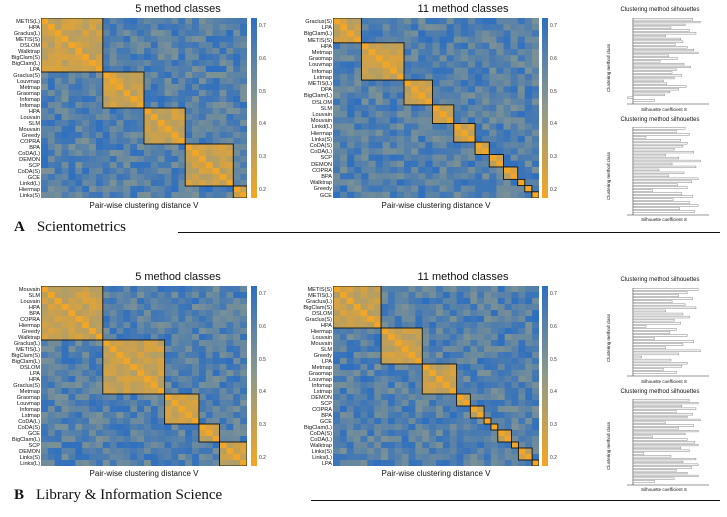 The width and height of the screenshot is (727, 517). What do you see at coordinates (34, 28) in the screenshot?
I see `row-label: HPA` at bounding box center [34, 28].